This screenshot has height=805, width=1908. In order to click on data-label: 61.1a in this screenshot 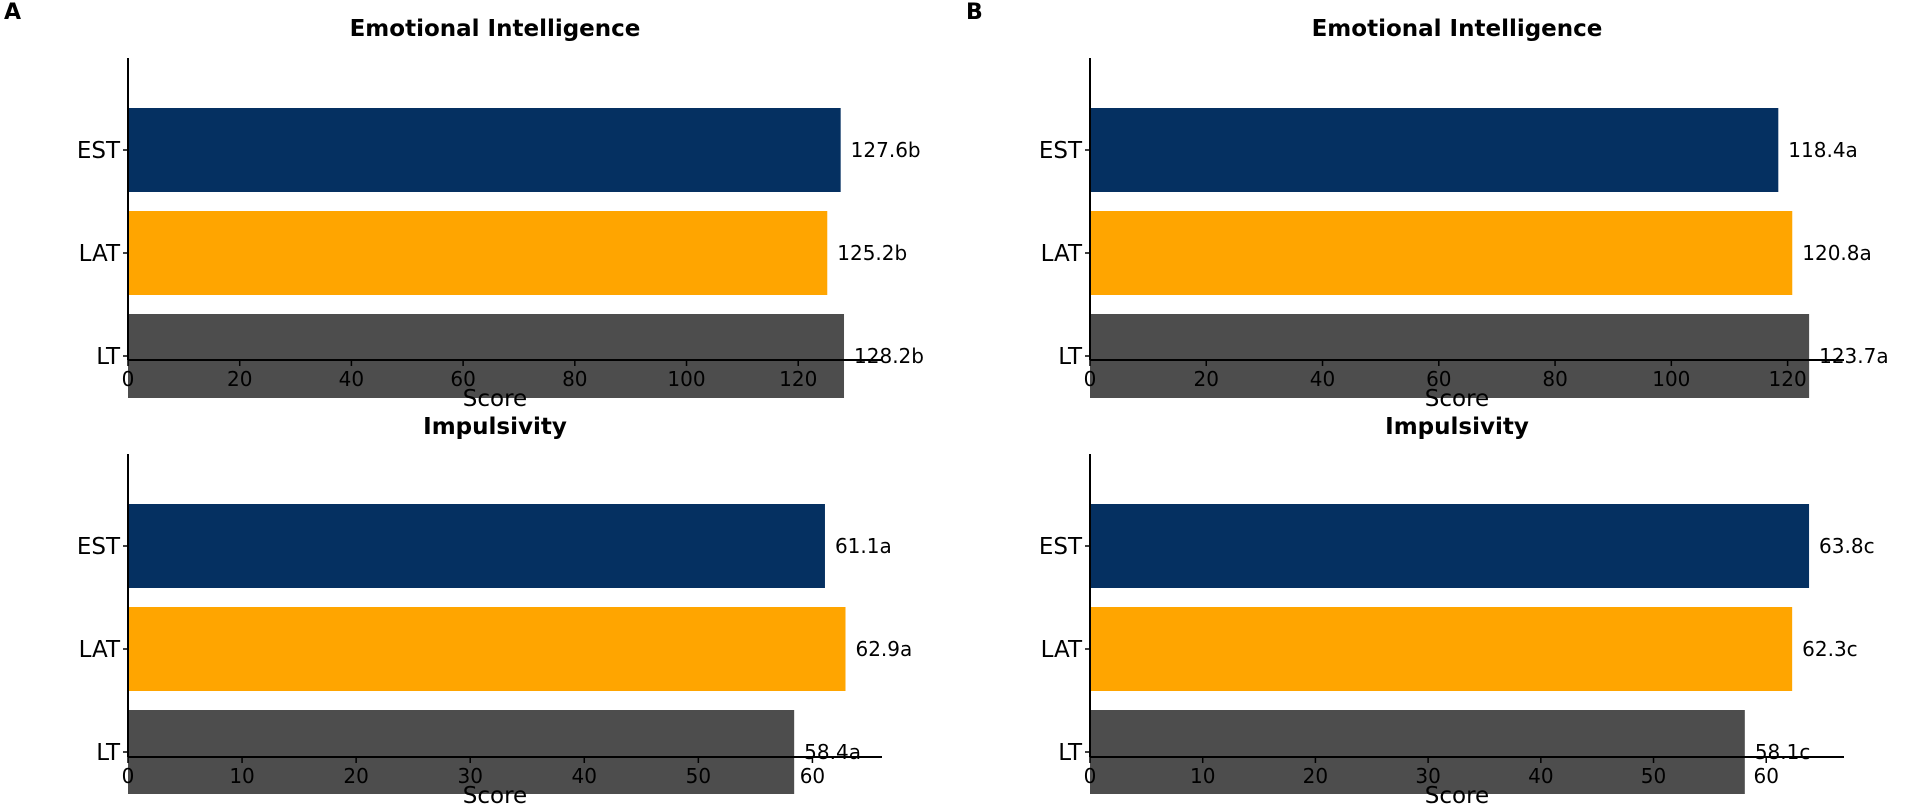, I will do `click(863, 546)`.